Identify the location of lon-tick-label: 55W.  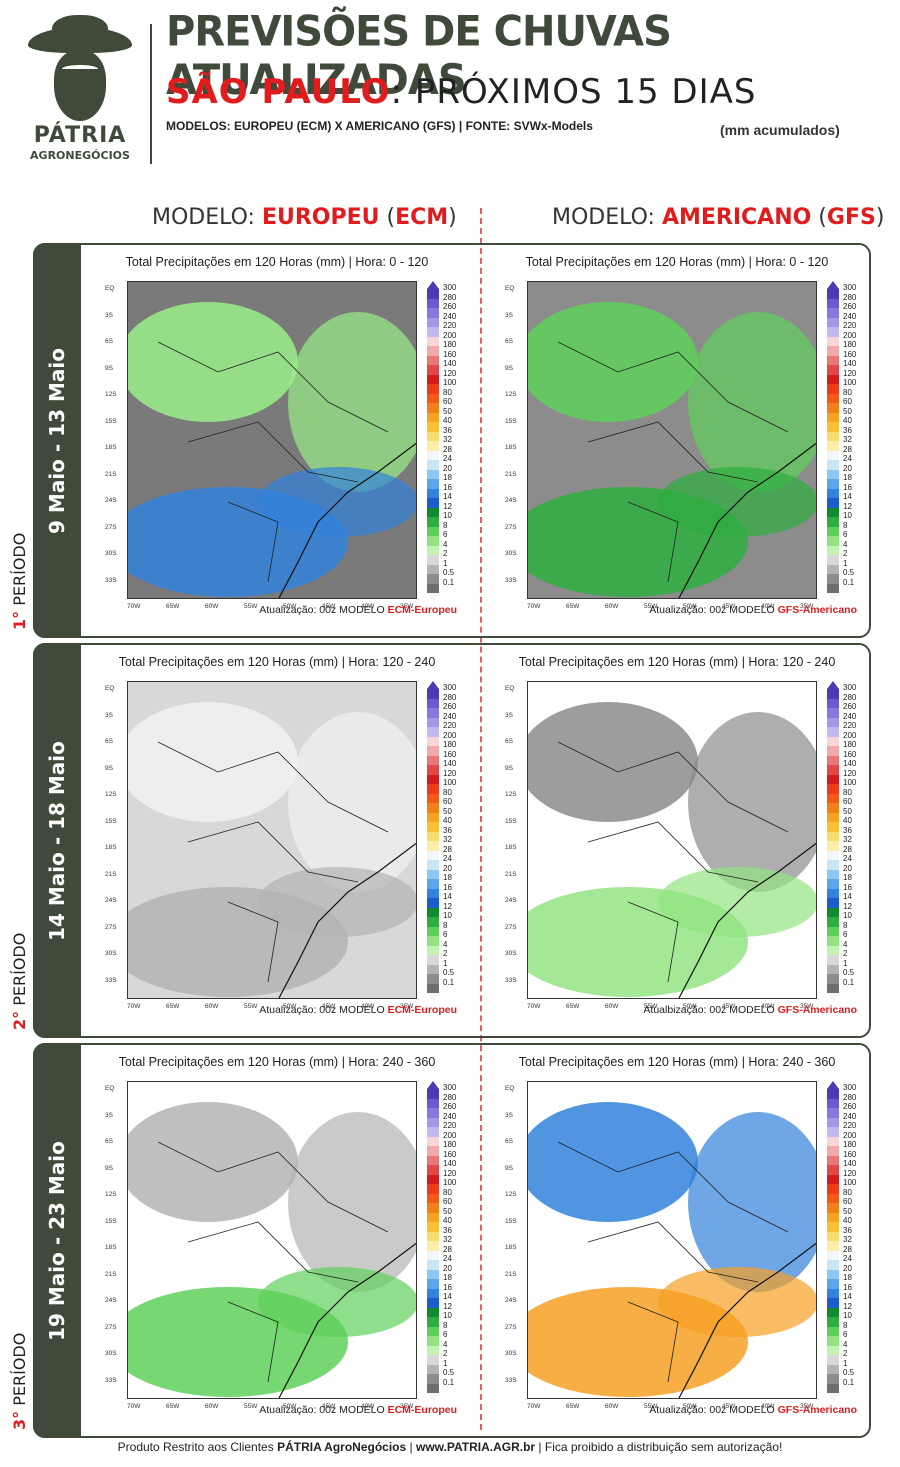
(251, 1006).